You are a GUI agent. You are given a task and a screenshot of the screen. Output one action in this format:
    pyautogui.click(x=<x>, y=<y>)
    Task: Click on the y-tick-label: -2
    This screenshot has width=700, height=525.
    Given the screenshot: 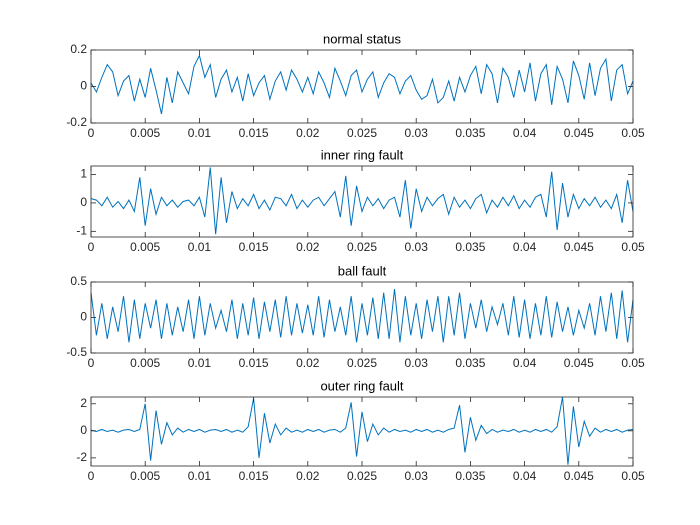 What is the action you would take?
    pyautogui.click(x=81, y=457)
    